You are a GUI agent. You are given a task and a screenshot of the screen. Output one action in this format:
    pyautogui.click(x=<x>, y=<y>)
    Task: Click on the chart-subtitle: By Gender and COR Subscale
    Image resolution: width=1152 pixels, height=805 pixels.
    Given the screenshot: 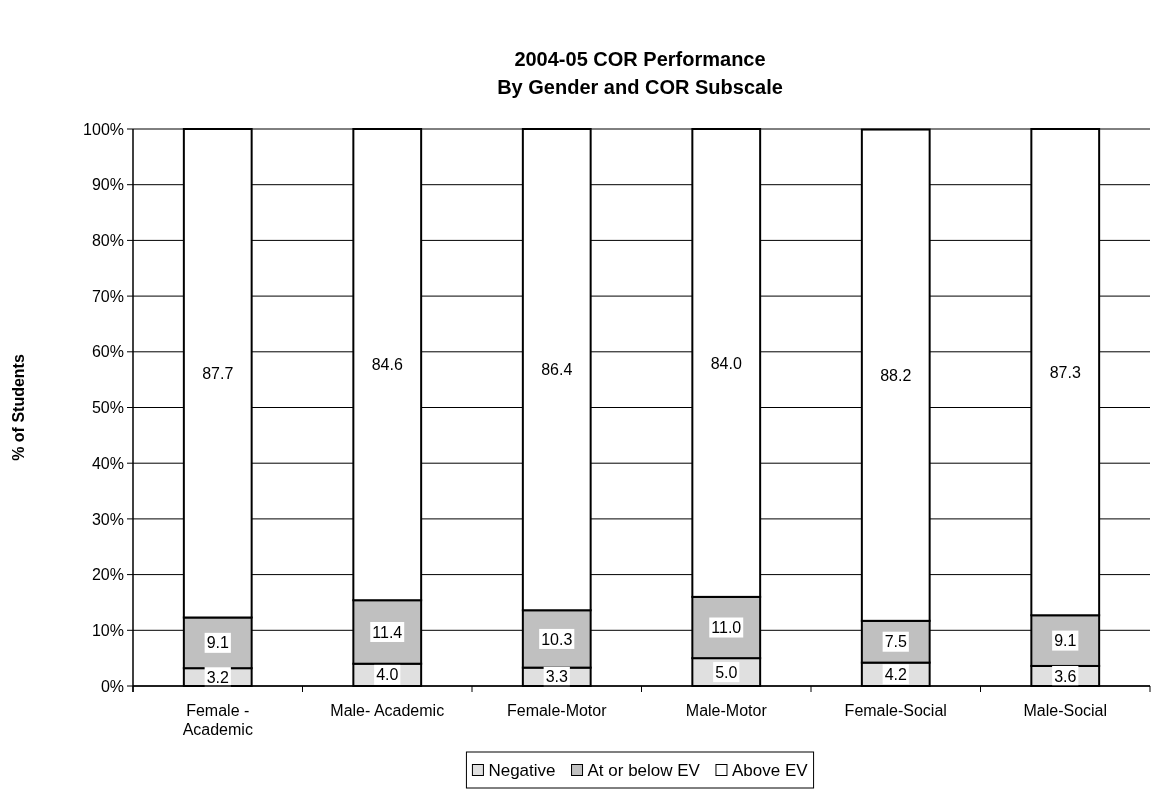 What is the action you would take?
    pyautogui.click(x=640, y=87)
    